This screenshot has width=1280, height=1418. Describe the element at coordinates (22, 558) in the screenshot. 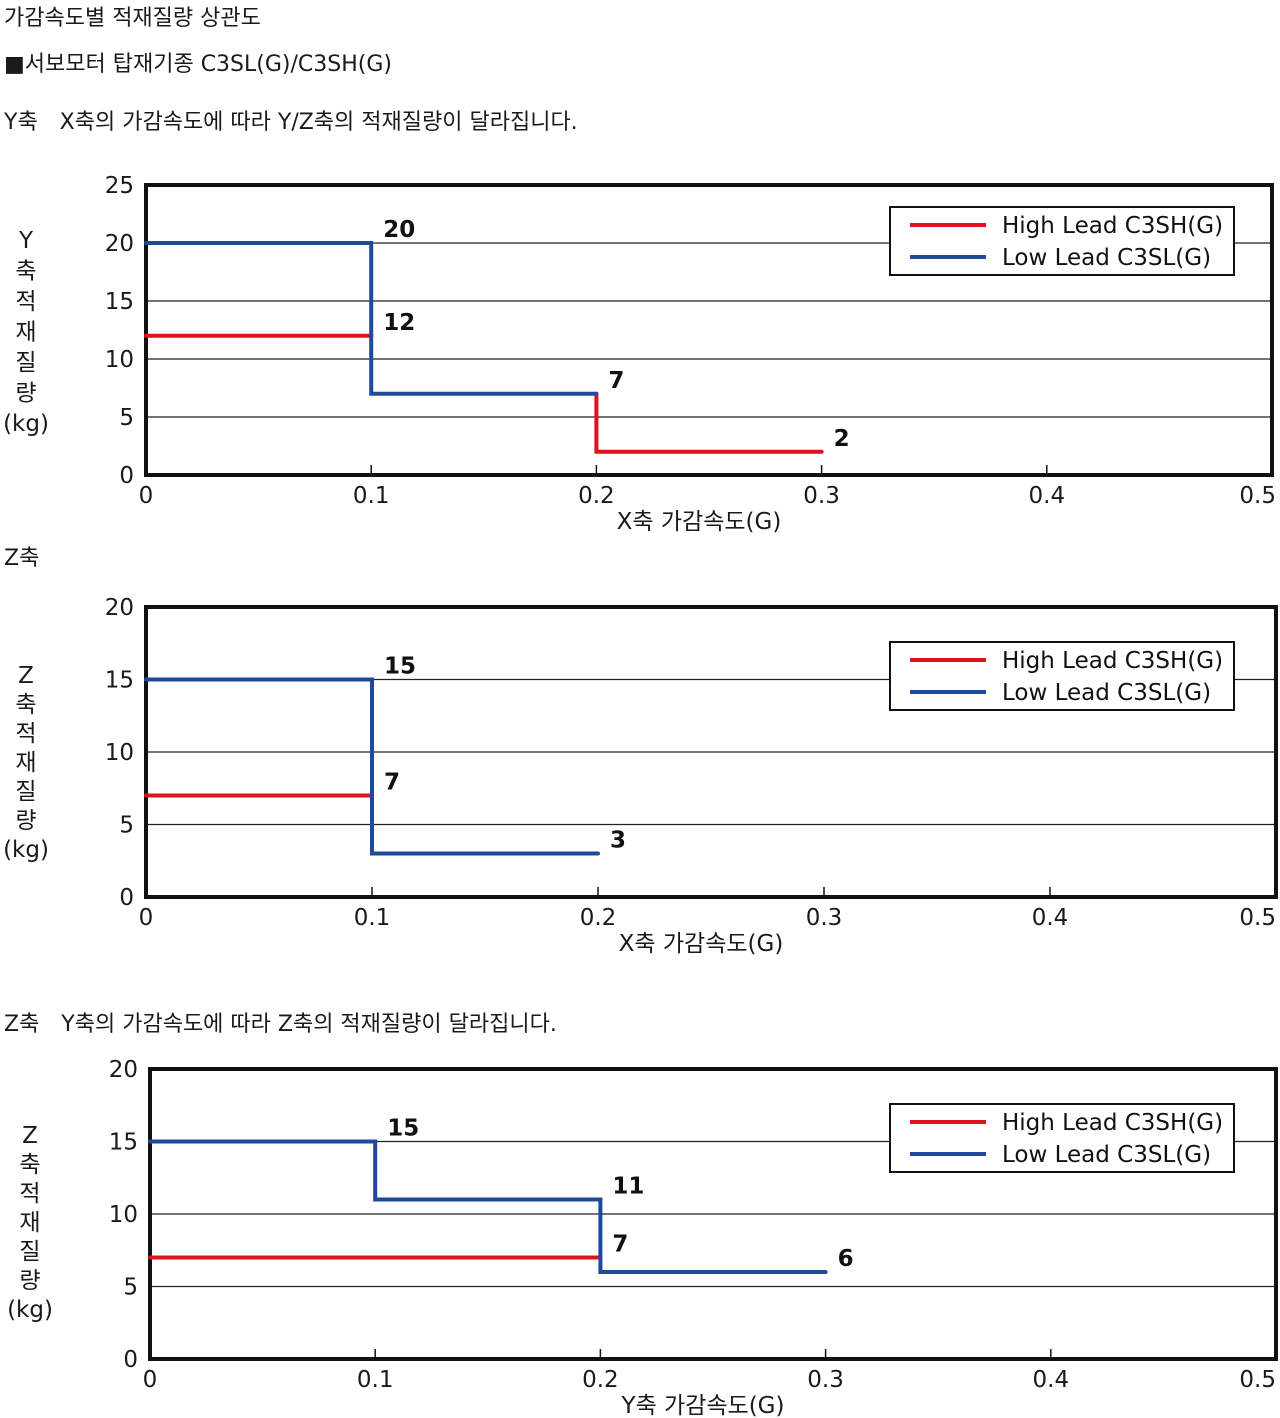

I see `section-caption-z-axis: Z축` at that location.